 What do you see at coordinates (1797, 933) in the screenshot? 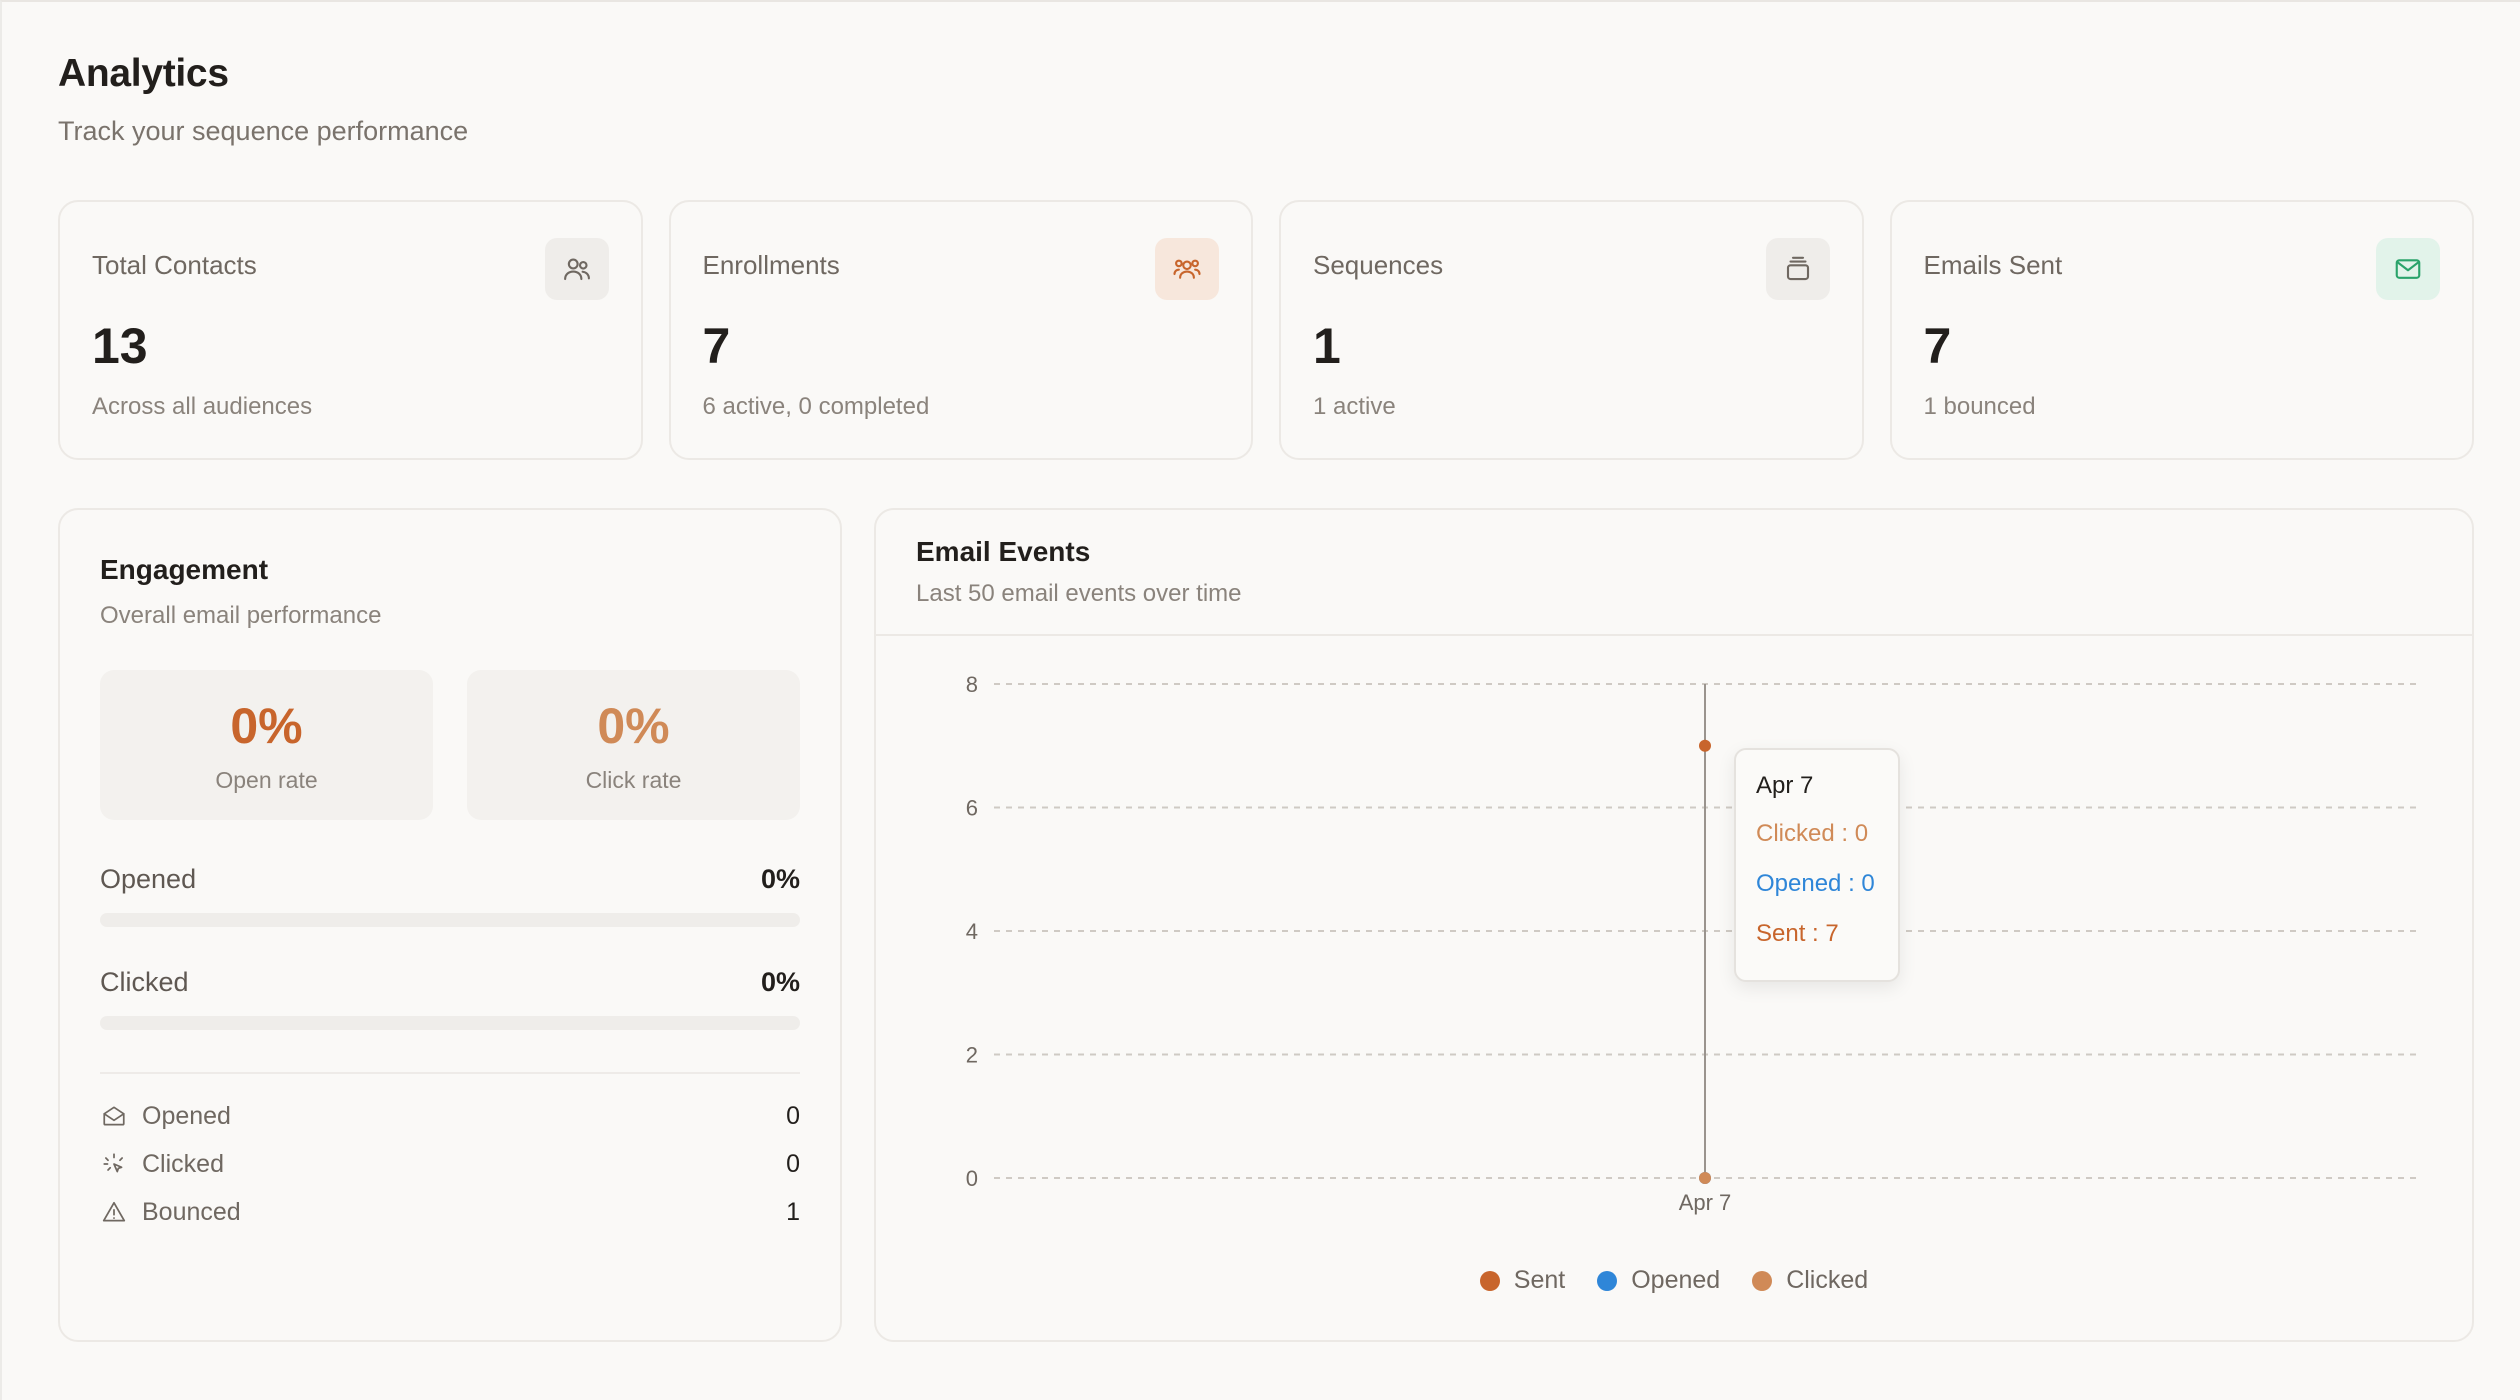
I see `tooltip-row-sent: Sent : 7` at bounding box center [1797, 933].